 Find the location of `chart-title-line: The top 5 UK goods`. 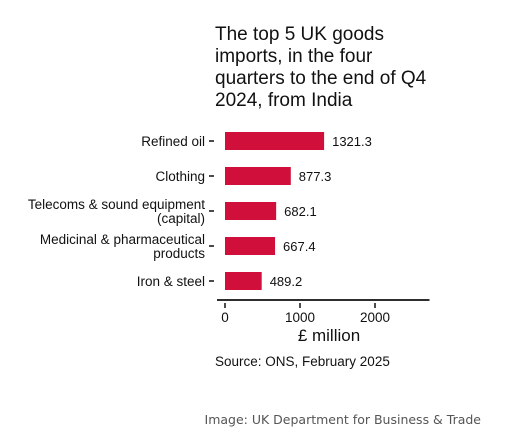

chart-title-line: The top 5 UK goods is located at coordinates (299, 34).